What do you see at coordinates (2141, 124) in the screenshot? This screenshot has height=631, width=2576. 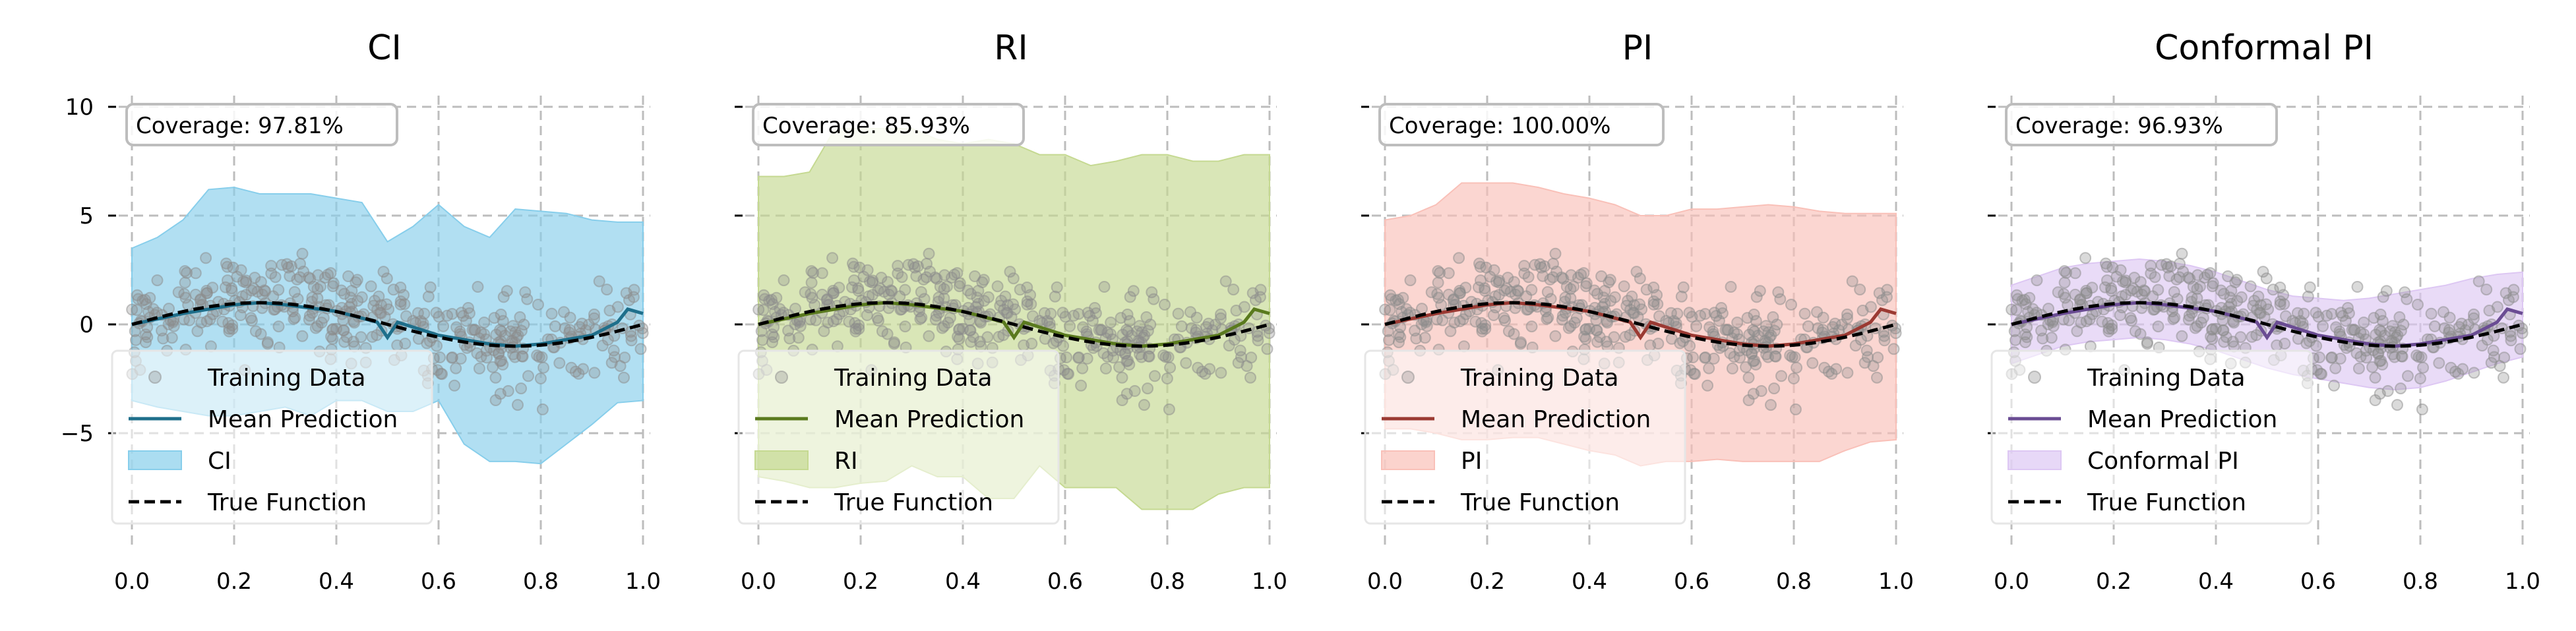 I see `coverage-box` at bounding box center [2141, 124].